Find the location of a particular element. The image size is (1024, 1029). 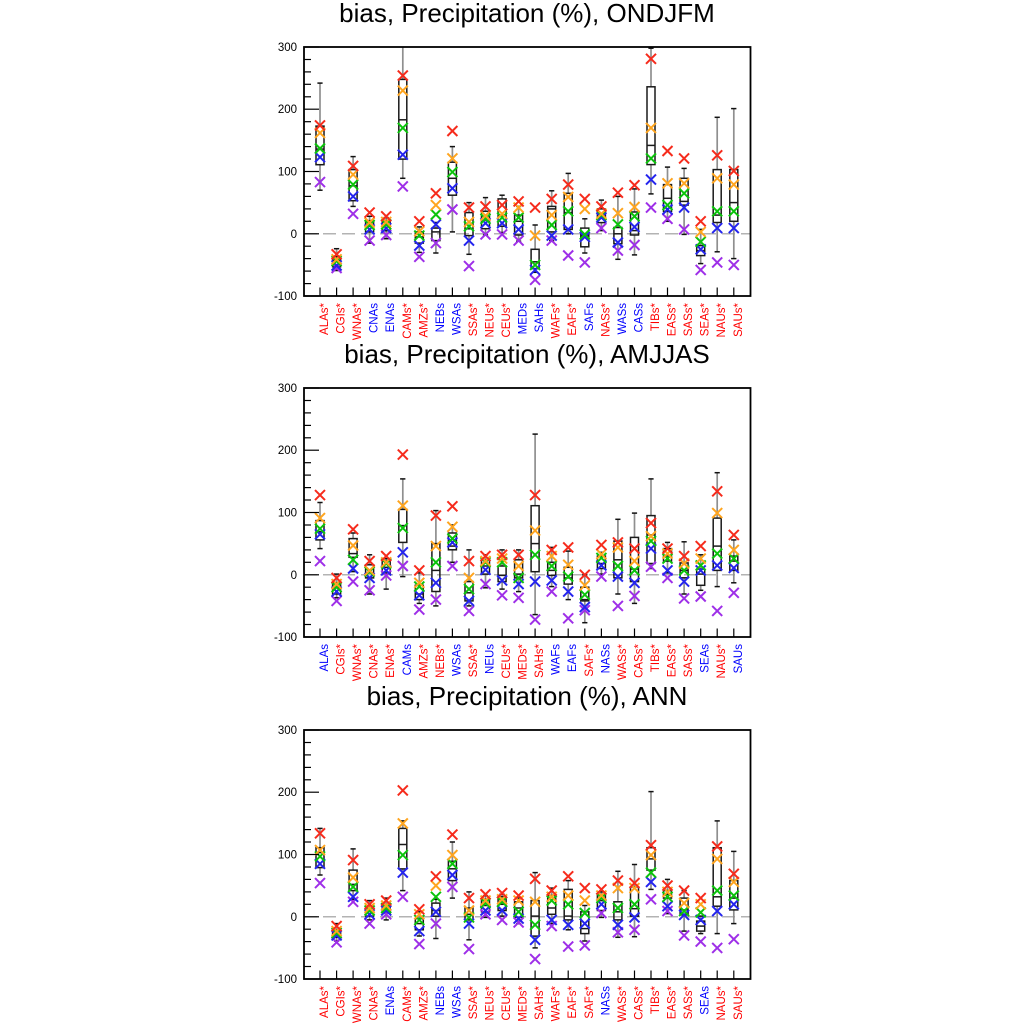

svg-text:bias, Precipitation (%), AMJJA: bias, Precipitation (%), AMJJAS is located at coordinates (527, 354).